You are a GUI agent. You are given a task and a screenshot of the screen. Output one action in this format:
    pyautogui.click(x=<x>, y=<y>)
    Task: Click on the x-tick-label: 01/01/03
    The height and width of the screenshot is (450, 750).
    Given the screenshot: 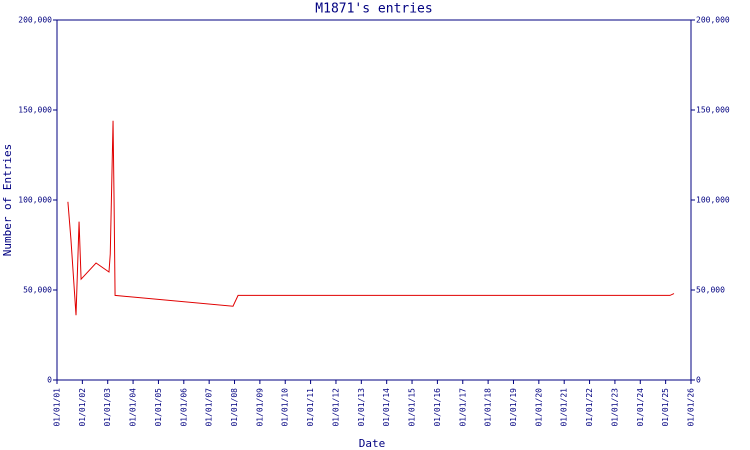 What is the action you would take?
    pyautogui.click(x=107, y=407)
    